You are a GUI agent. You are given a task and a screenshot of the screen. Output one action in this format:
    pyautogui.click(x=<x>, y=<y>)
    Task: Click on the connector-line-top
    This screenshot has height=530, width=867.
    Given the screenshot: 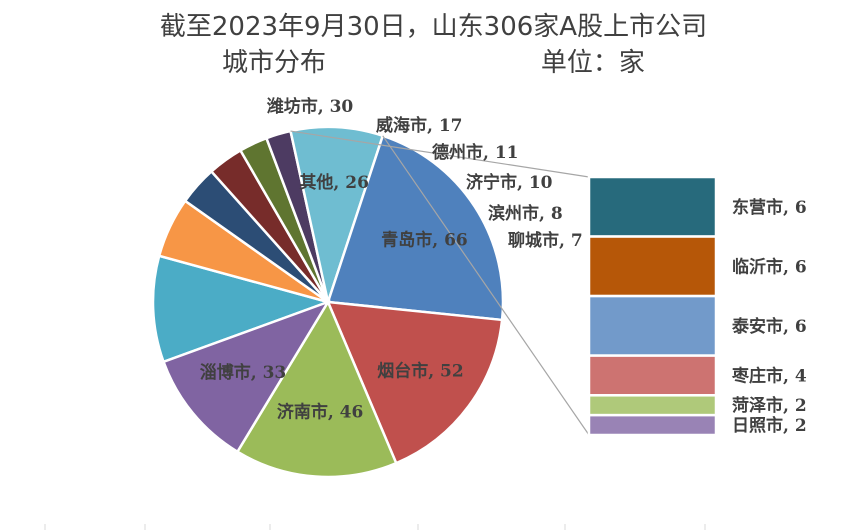 What is the action you would take?
    pyautogui.click(x=440, y=154)
    